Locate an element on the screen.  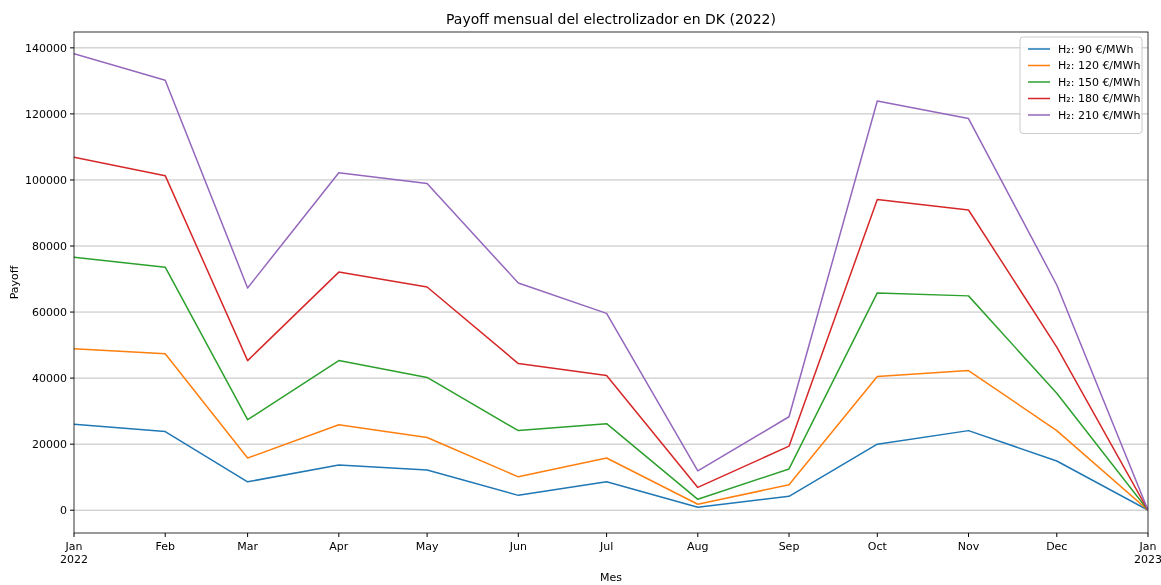
legend-label: H₂: 210 €/MWh is located at coordinates (1099, 115).